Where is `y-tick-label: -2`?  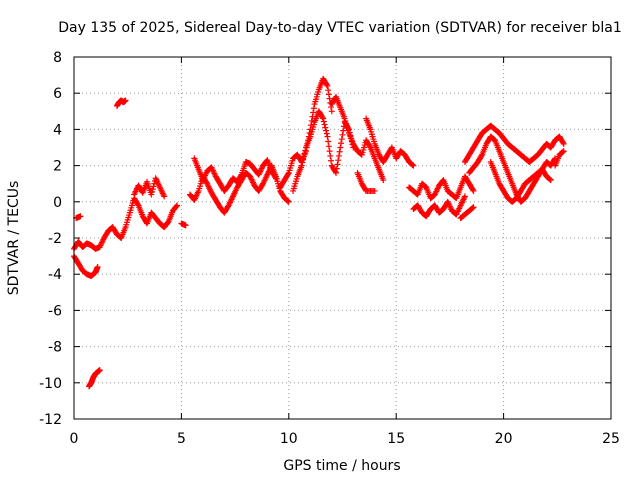 y-tick-label: -2 is located at coordinates (55, 239).